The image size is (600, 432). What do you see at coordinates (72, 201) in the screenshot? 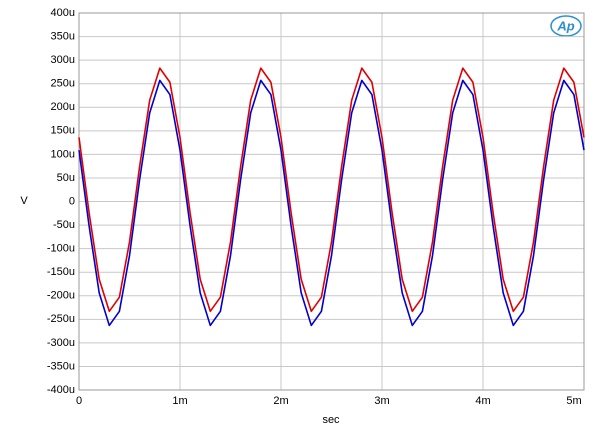
I see `y-tick-label: 0` at bounding box center [72, 201].